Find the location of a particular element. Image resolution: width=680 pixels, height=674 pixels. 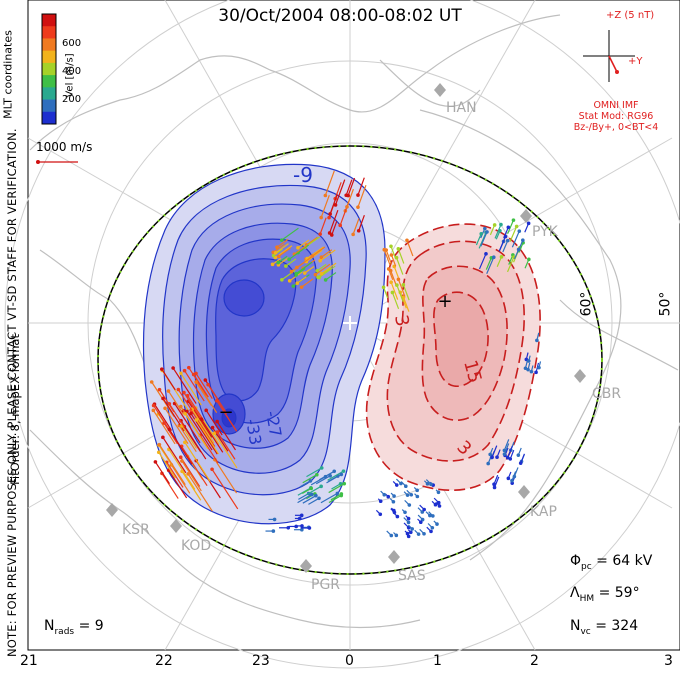

station-label-han: HAN is located at coordinates (461, 108).